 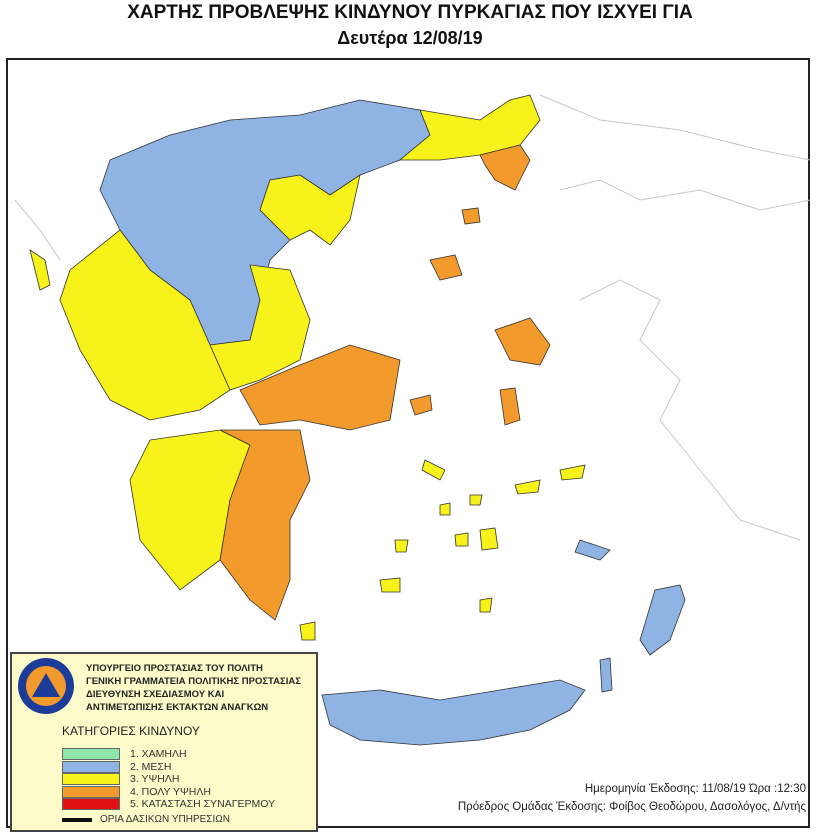 I want to click on island-ikaria, so click(x=527, y=487).